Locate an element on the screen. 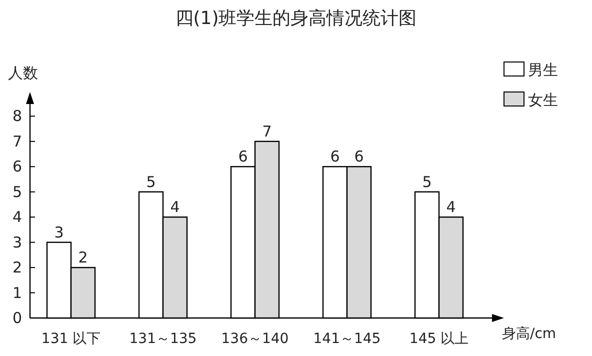 Image resolution: width=592 pixels, height=356 pixels. legend-label: 男生 is located at coordinates (543, 70).